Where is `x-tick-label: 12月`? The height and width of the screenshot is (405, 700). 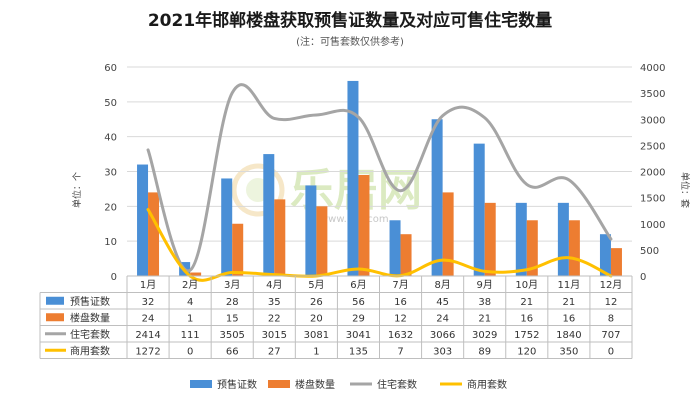
x-tick-label: 12月 is located at coordinates (611, 285).